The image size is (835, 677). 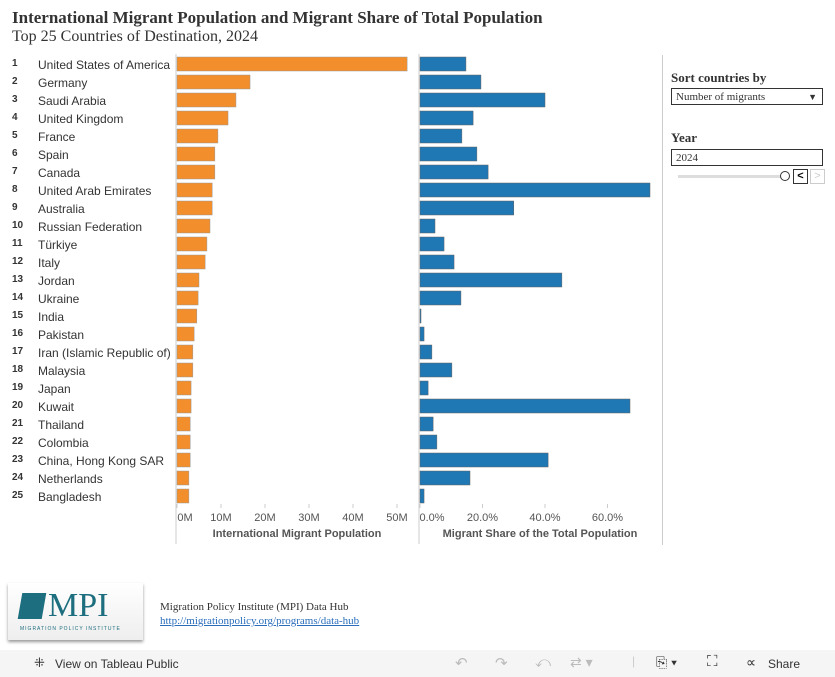 What do you see at coordinates (220, 518) in the screenshot?
I see `population-tick-label: 10M` at bounding box center [220, 518].